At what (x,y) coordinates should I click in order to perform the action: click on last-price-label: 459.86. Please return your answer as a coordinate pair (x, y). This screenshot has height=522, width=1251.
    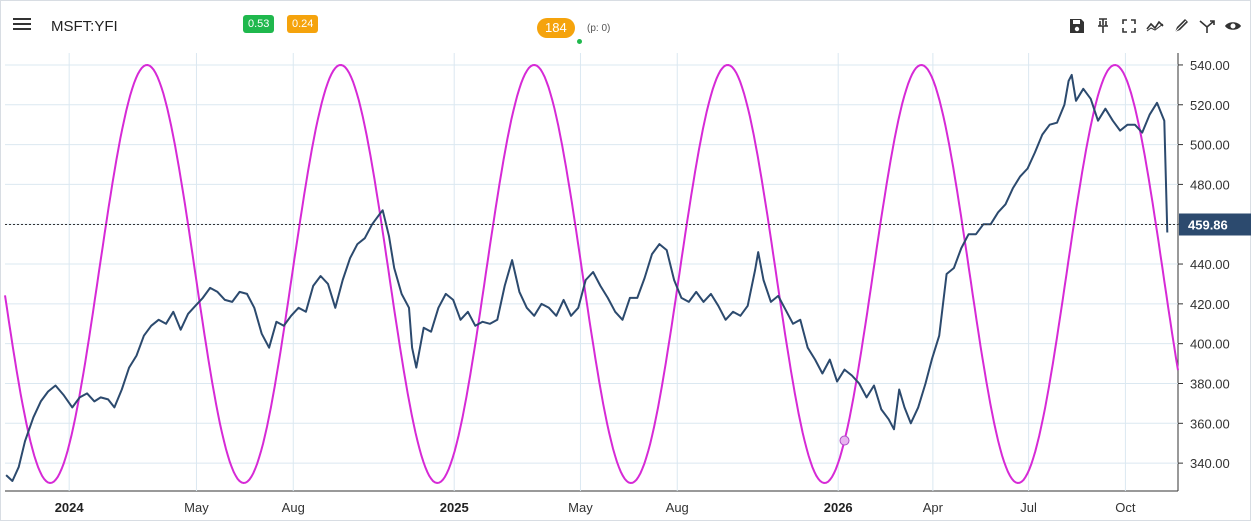
    Looking at the image, I should click on (1208, 224).